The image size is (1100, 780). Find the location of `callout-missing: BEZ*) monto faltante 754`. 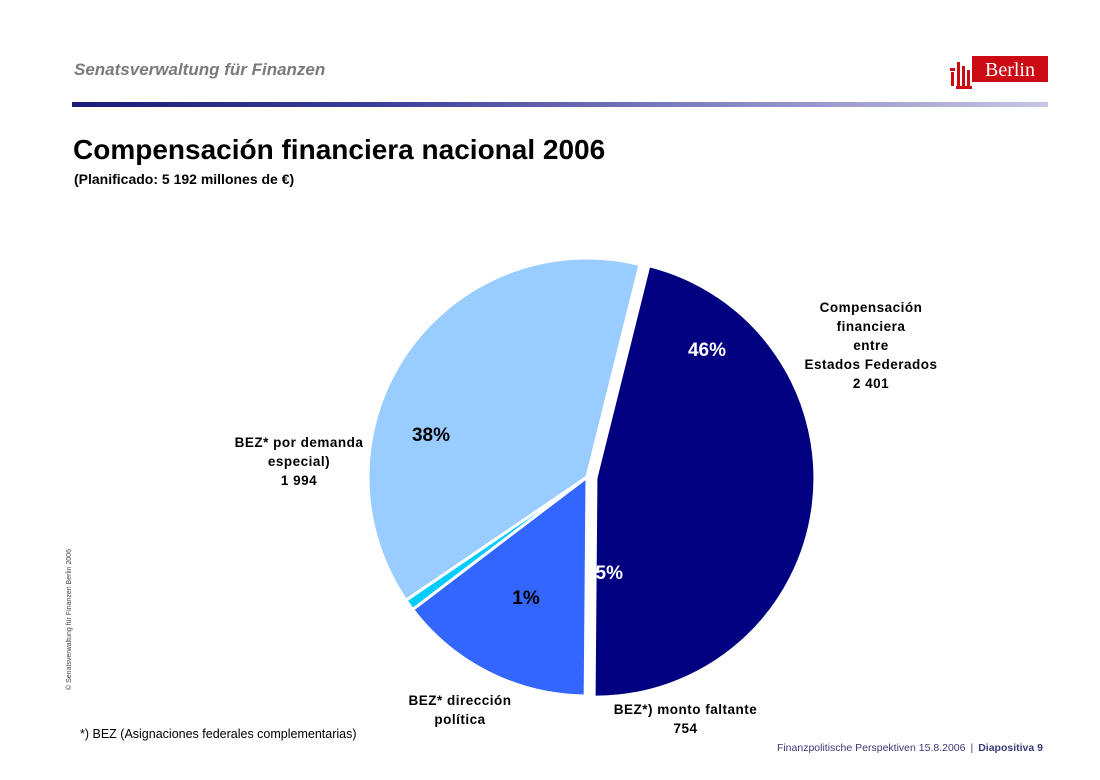

callout-missing: BEZ*) monto faltante 754 is located at coordinates (685, 719).